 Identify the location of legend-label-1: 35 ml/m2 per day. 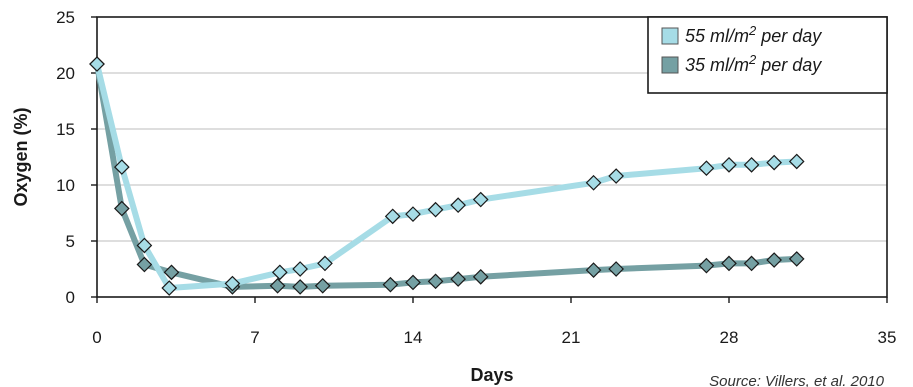
(753, 63).